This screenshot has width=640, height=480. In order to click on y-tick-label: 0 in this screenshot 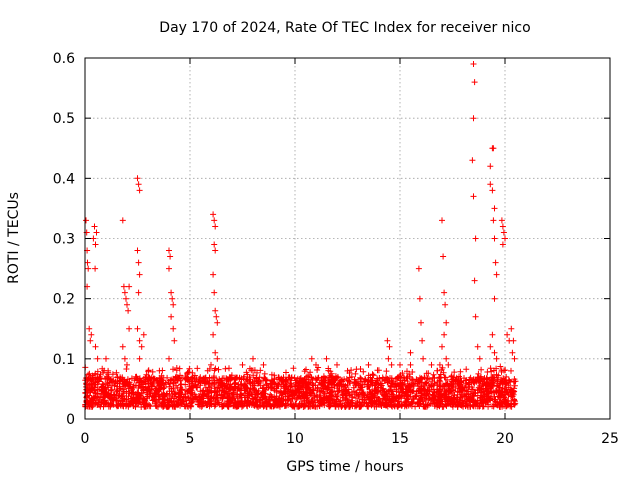, I will do `click(70, 420)`.